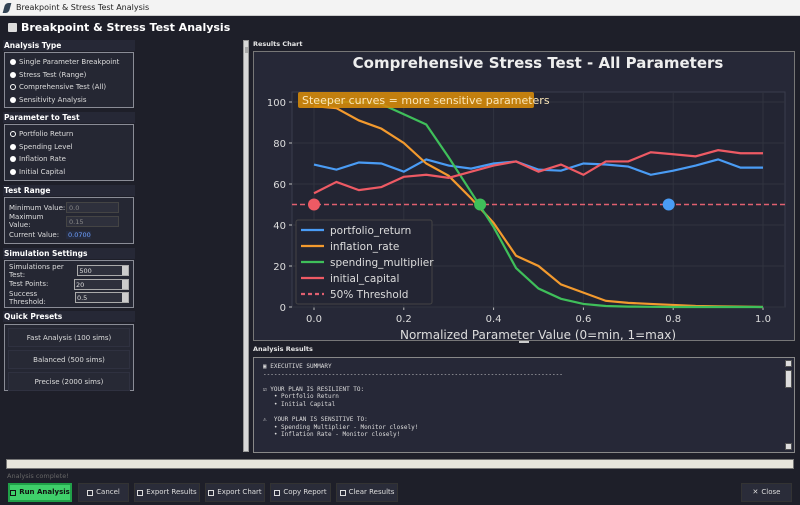  I want to click on run-analysis-button: Run Analysis, so click(40, 492).